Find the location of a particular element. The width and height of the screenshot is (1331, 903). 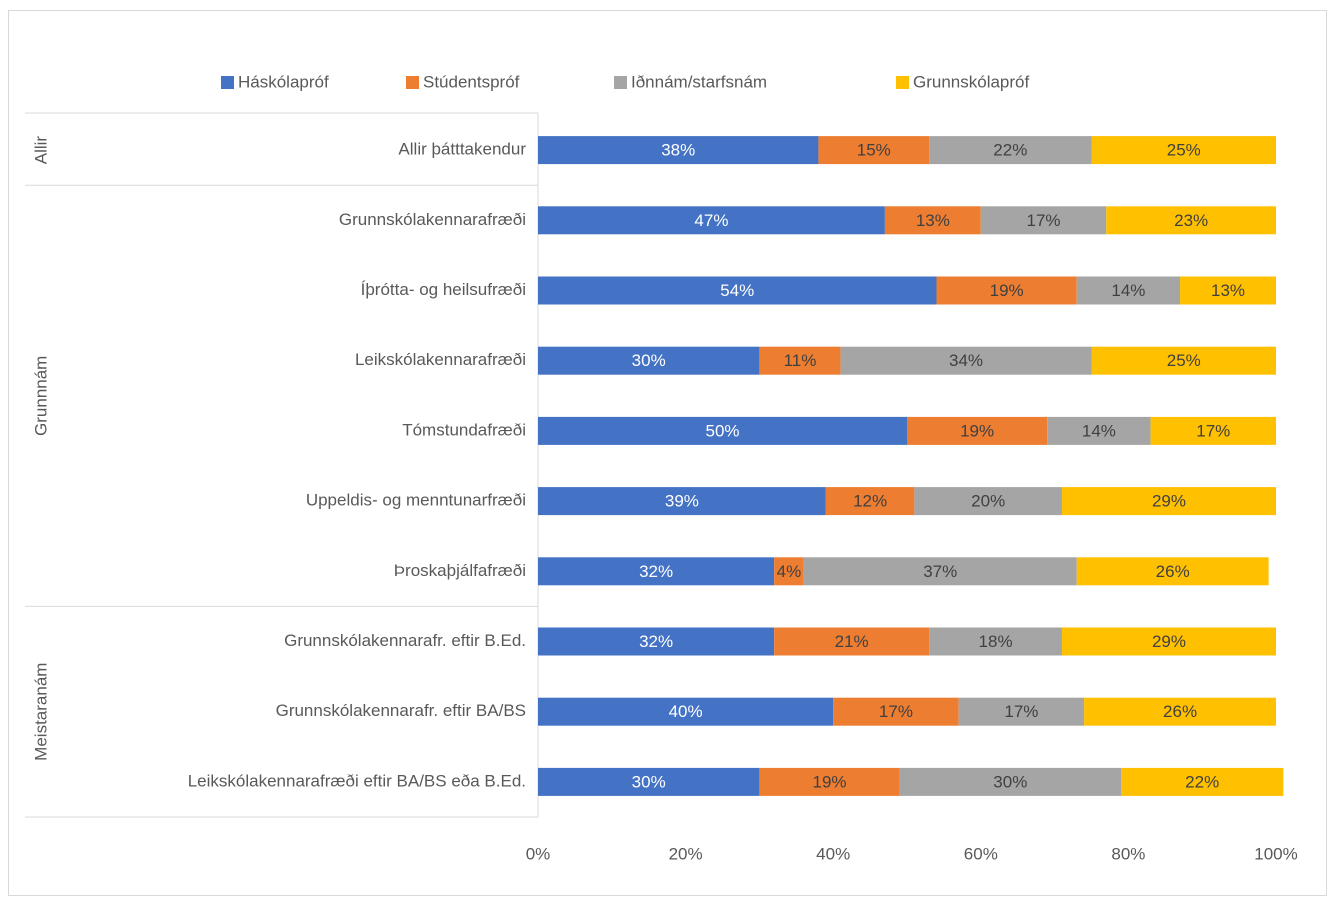

data-label: 37% is located at coordinates (940, 571).